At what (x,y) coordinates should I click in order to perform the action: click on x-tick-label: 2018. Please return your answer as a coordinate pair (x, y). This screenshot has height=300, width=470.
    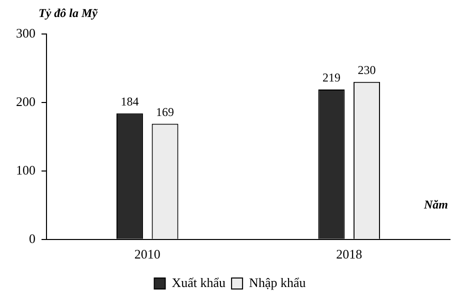
    Looking at the image, I should click on (349, 254).